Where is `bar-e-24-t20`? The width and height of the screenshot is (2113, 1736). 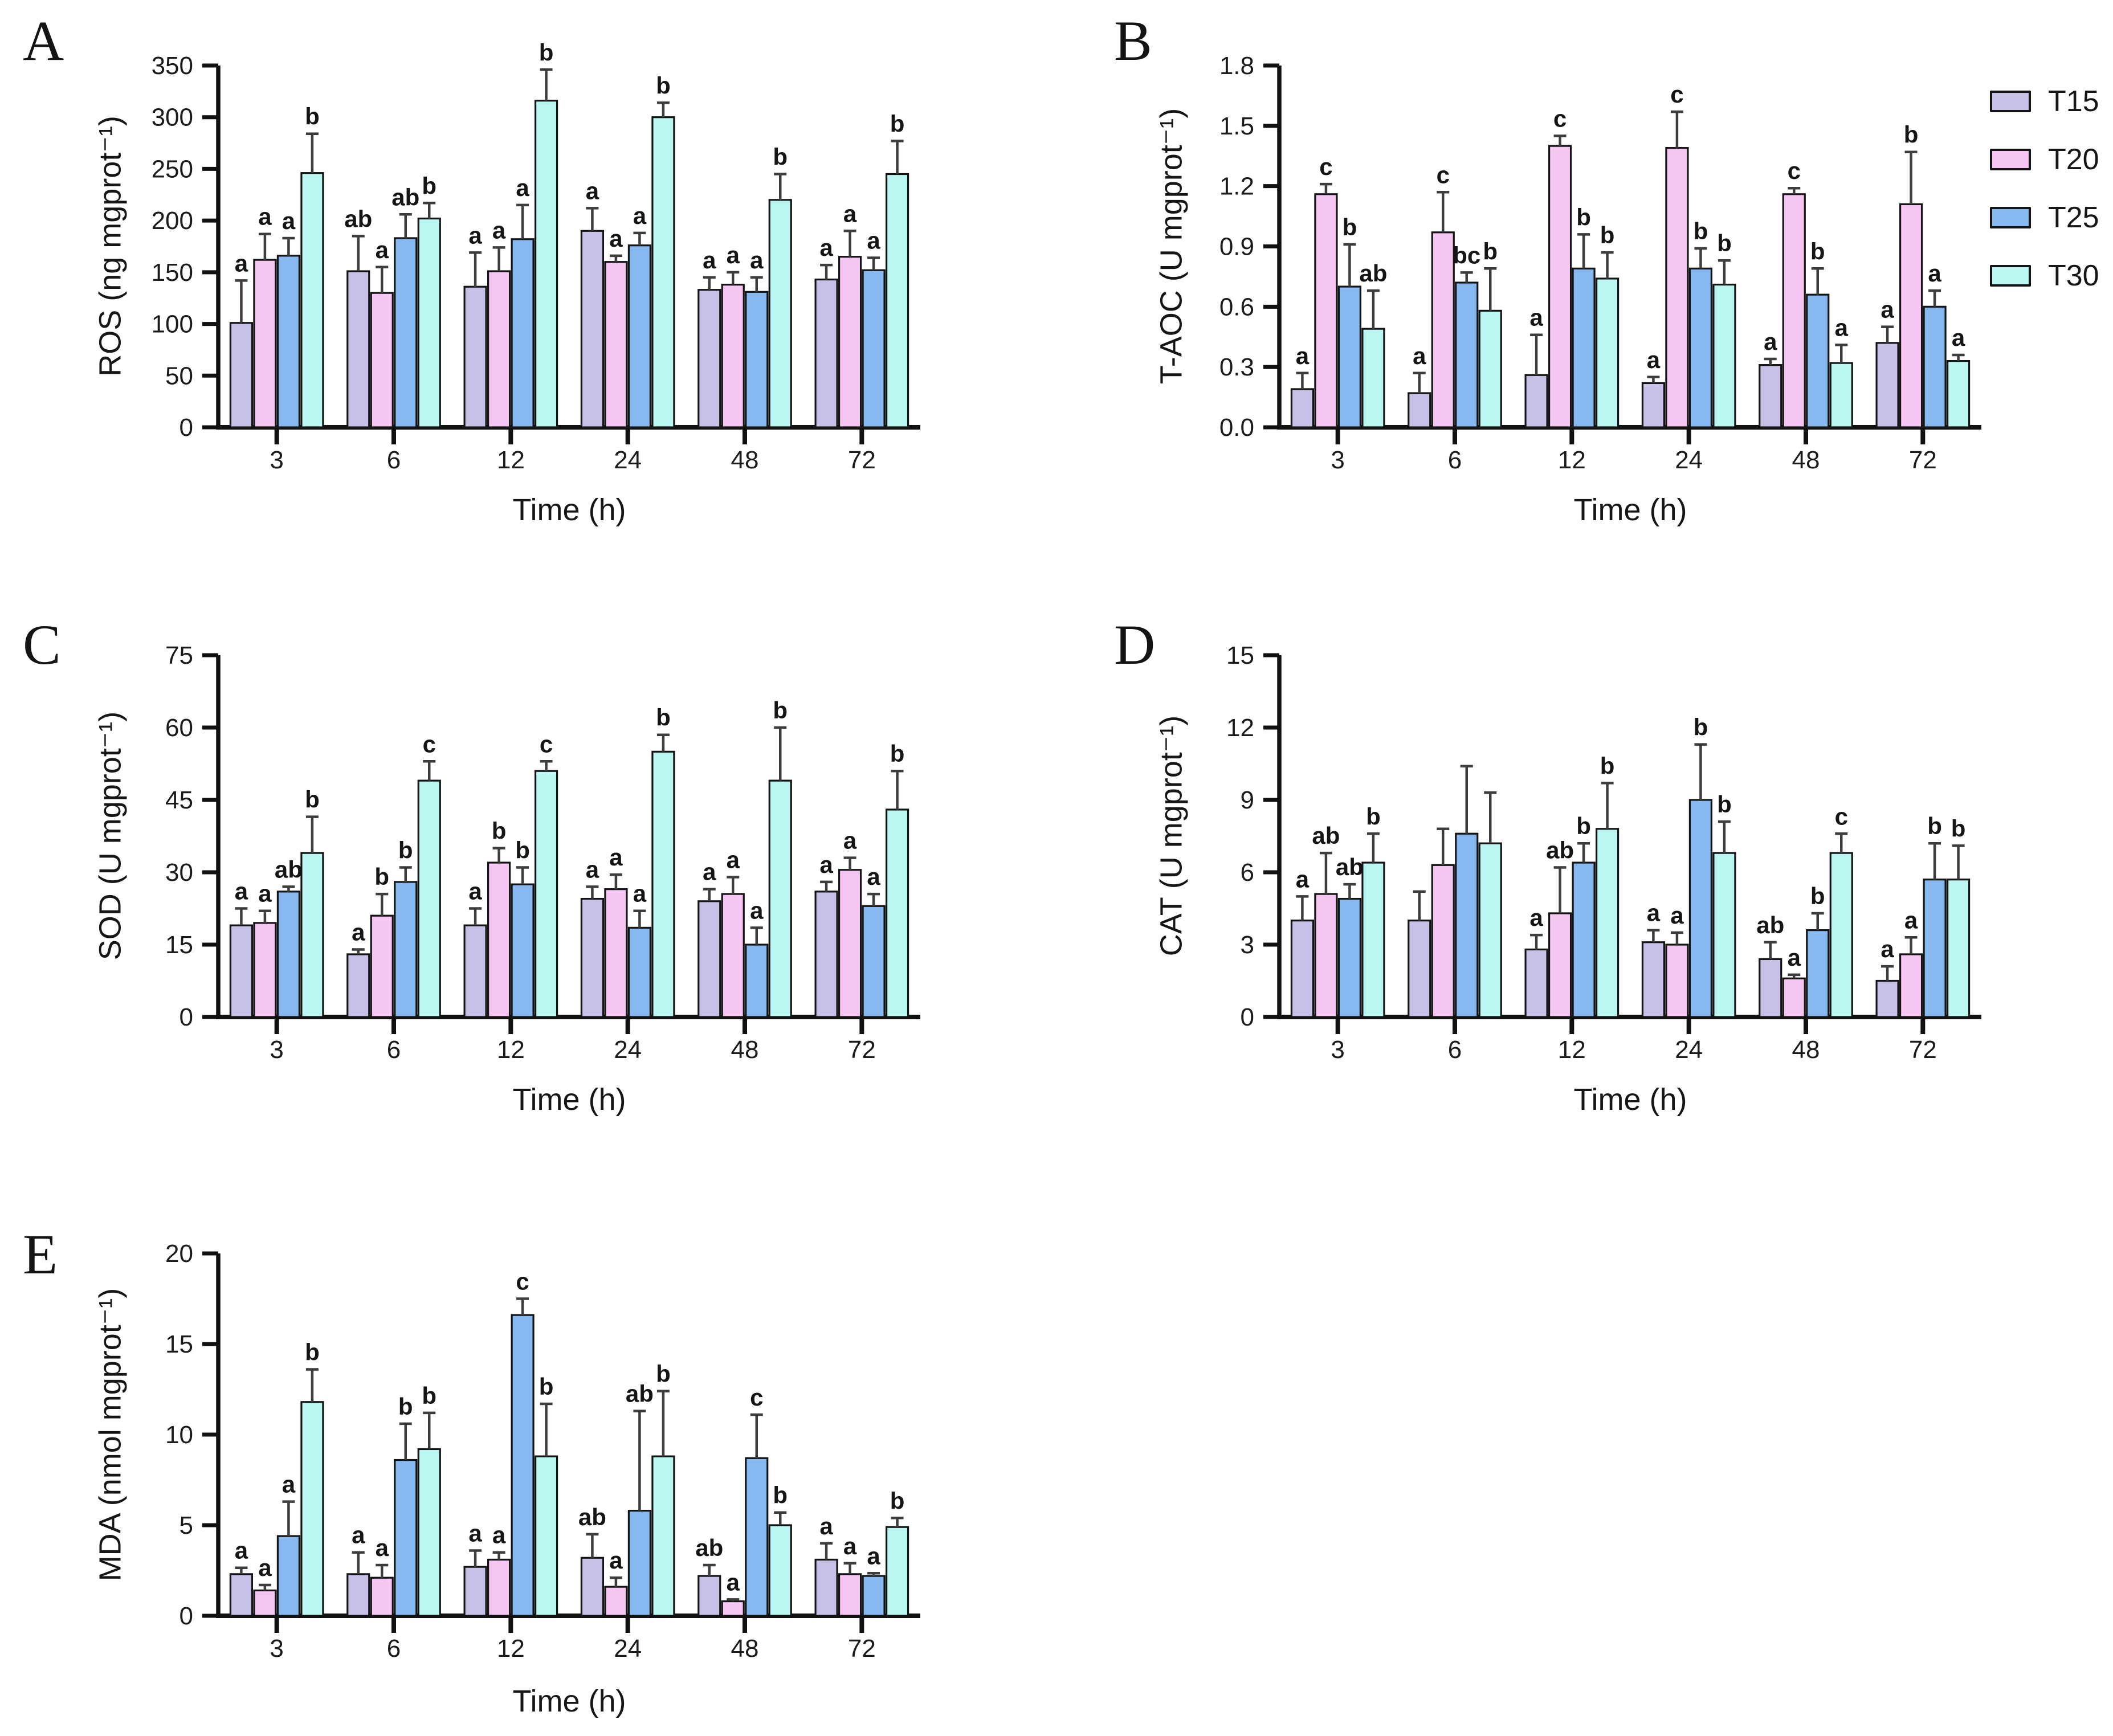
bar-e-24-t20 is located at coordinates (616, 1601).